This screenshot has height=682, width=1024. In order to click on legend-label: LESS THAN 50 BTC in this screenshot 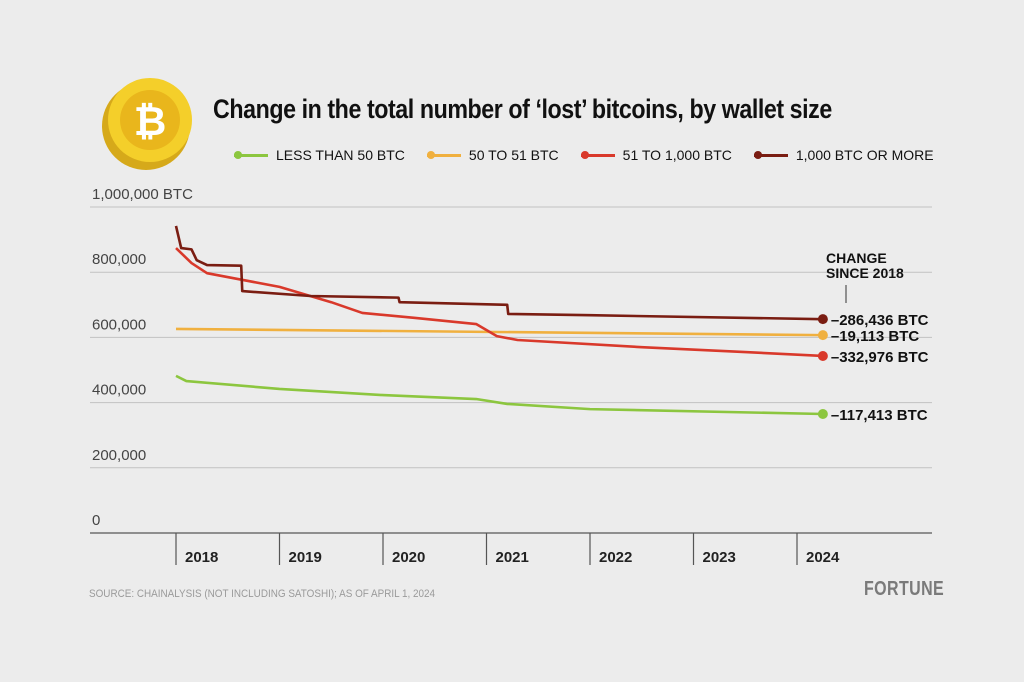, I will do `click(340, 155)`.